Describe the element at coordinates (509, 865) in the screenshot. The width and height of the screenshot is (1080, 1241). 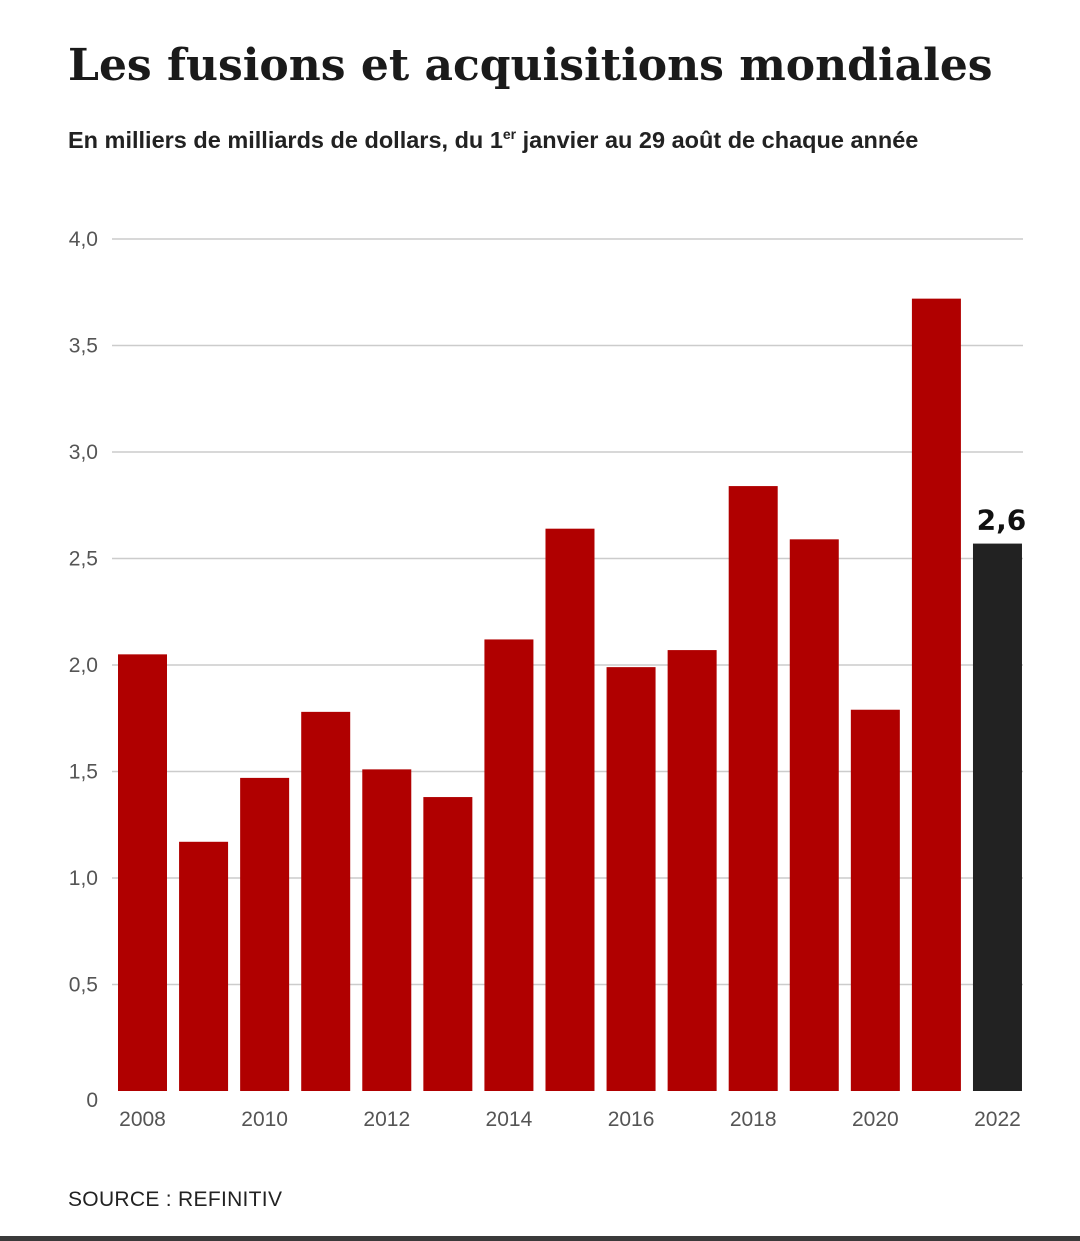
I see `bar-2014` at that location.